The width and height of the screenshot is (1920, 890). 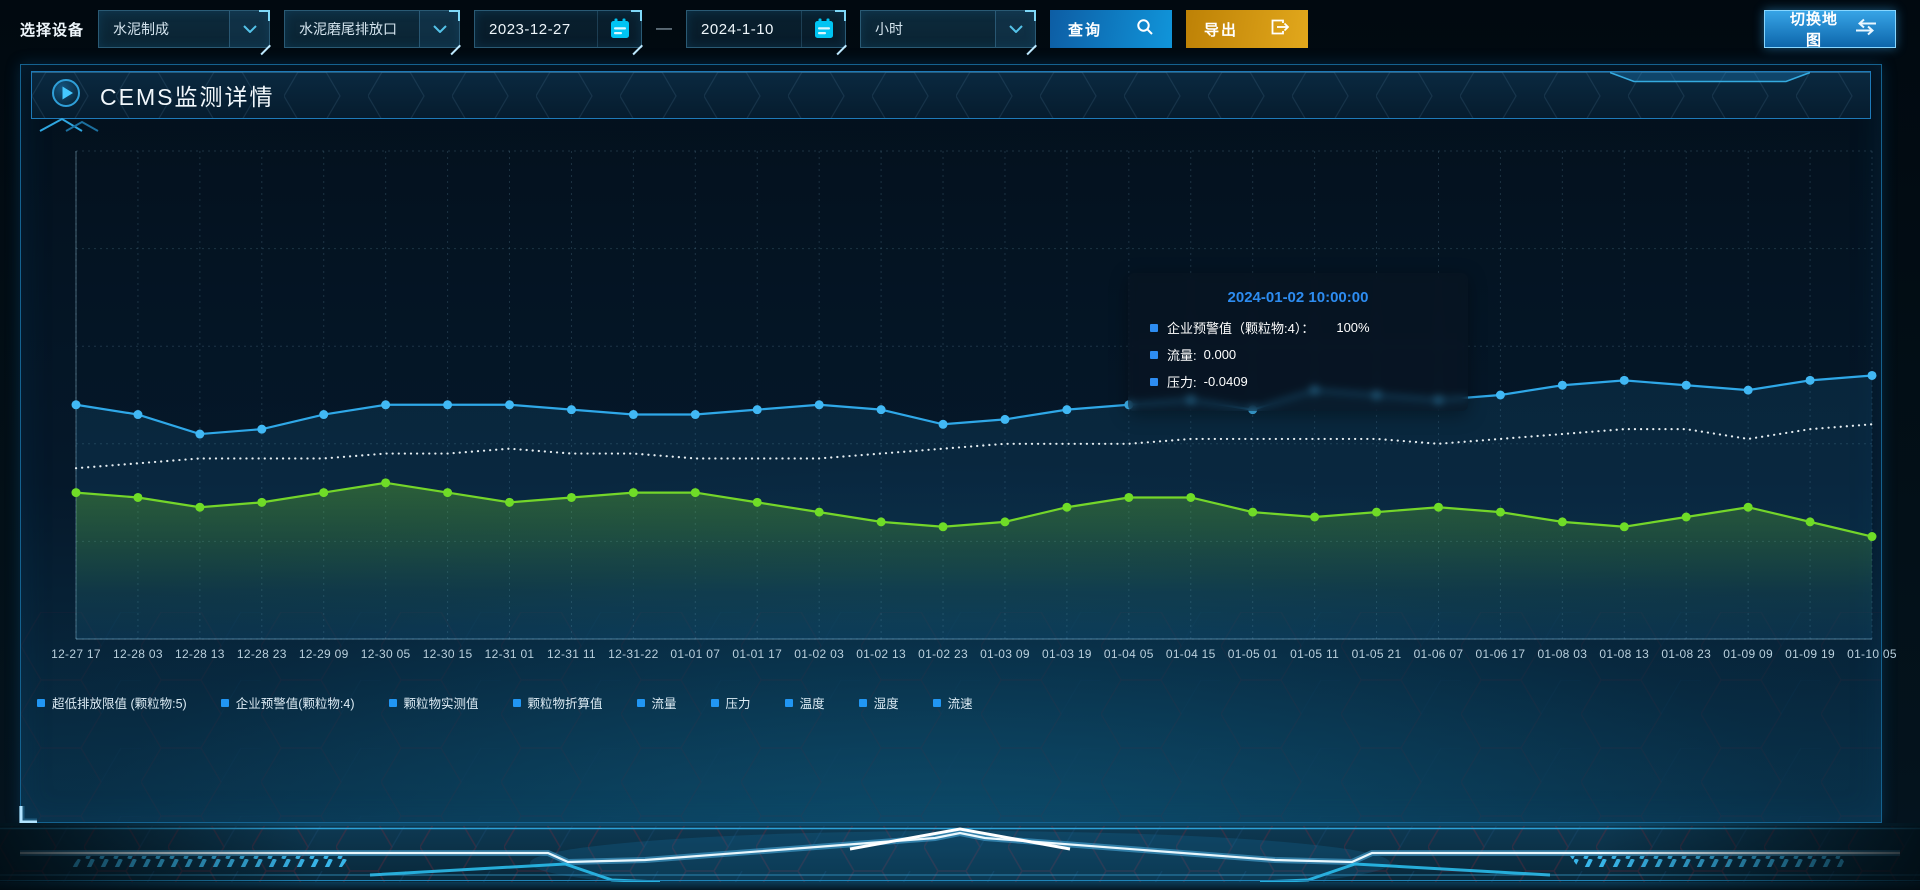 I want to click on x-axis-label: 01-10 05, so click(x=1872, y=654).